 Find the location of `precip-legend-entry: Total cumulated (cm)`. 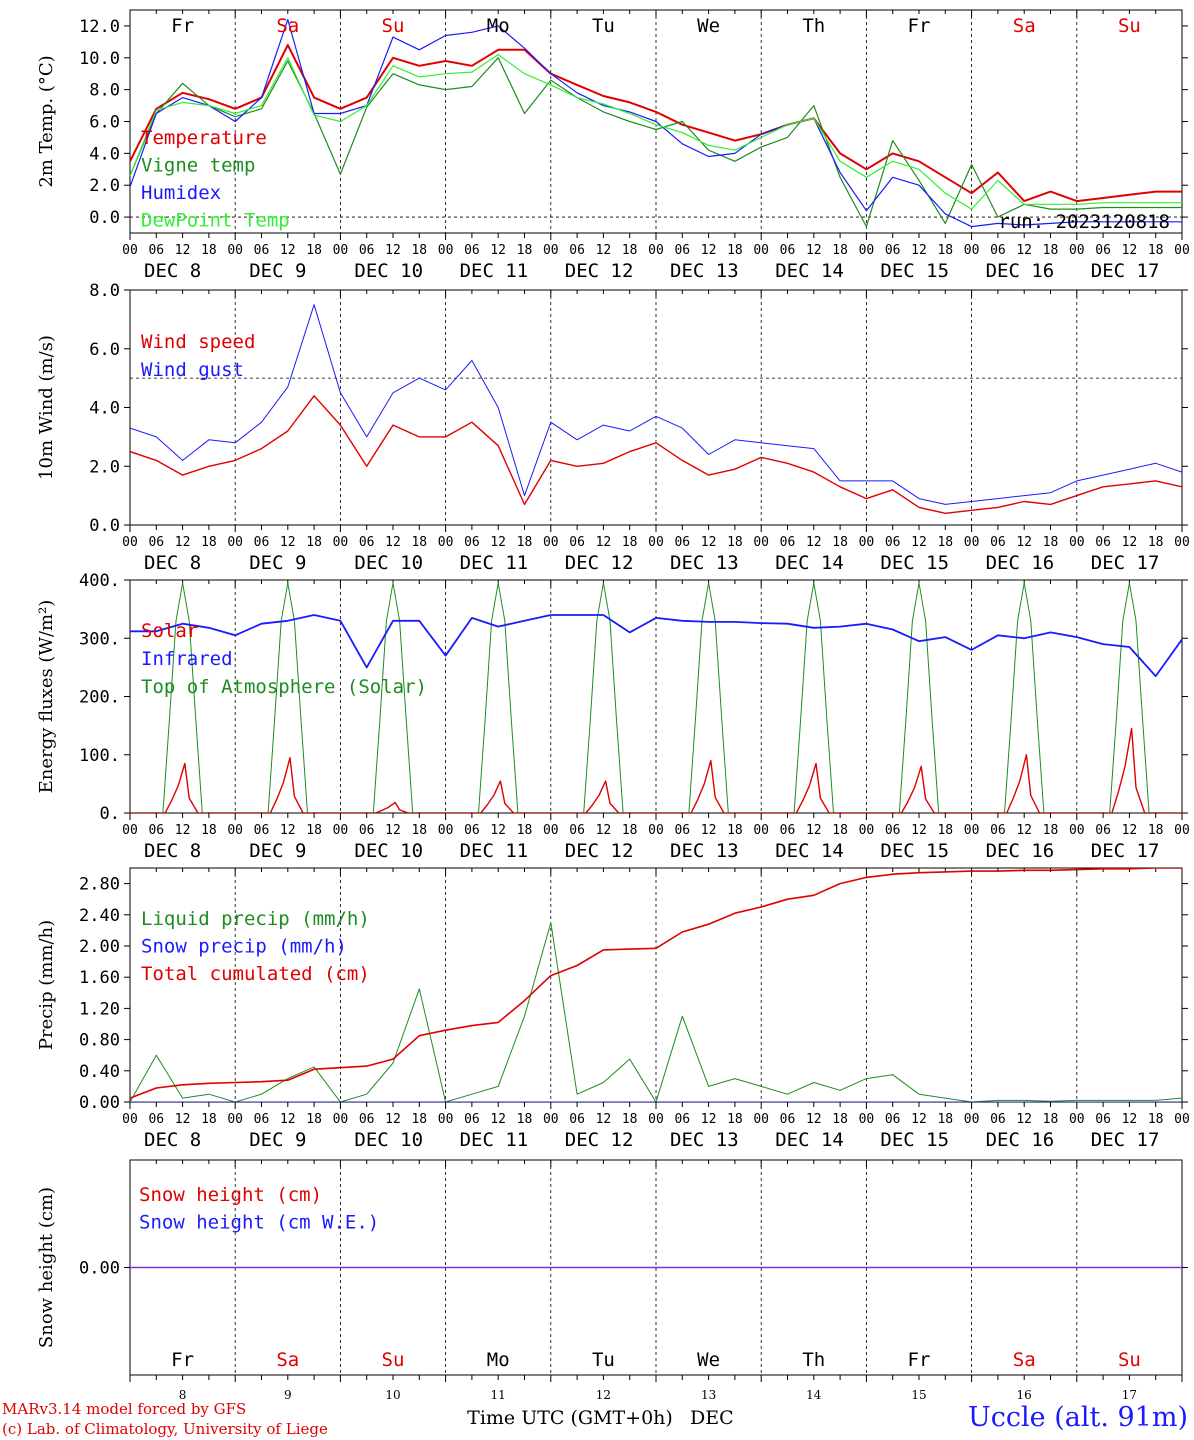

precip-legend-entry: Total cumulated (cm) is located at coordinates (255, 974).